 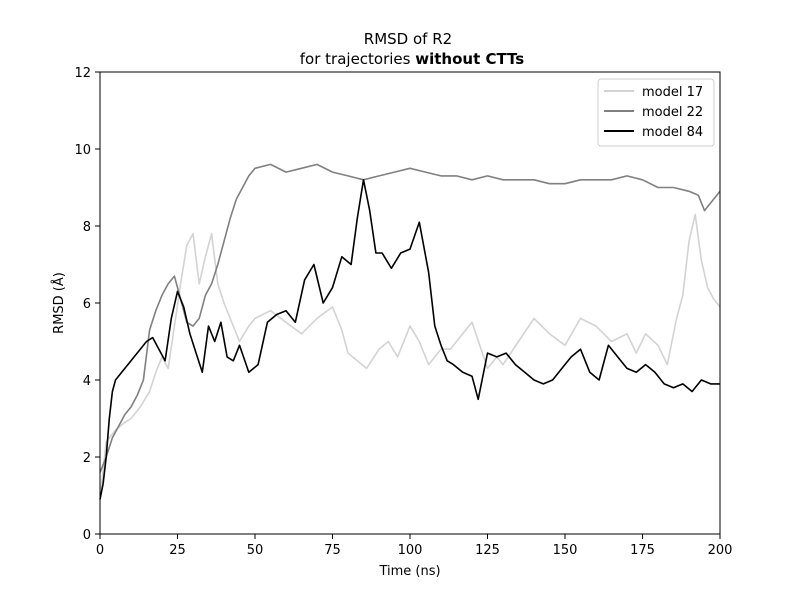 I want to click on chart-subtitle-prefix: for trajectories, so click(x=357, y=59).